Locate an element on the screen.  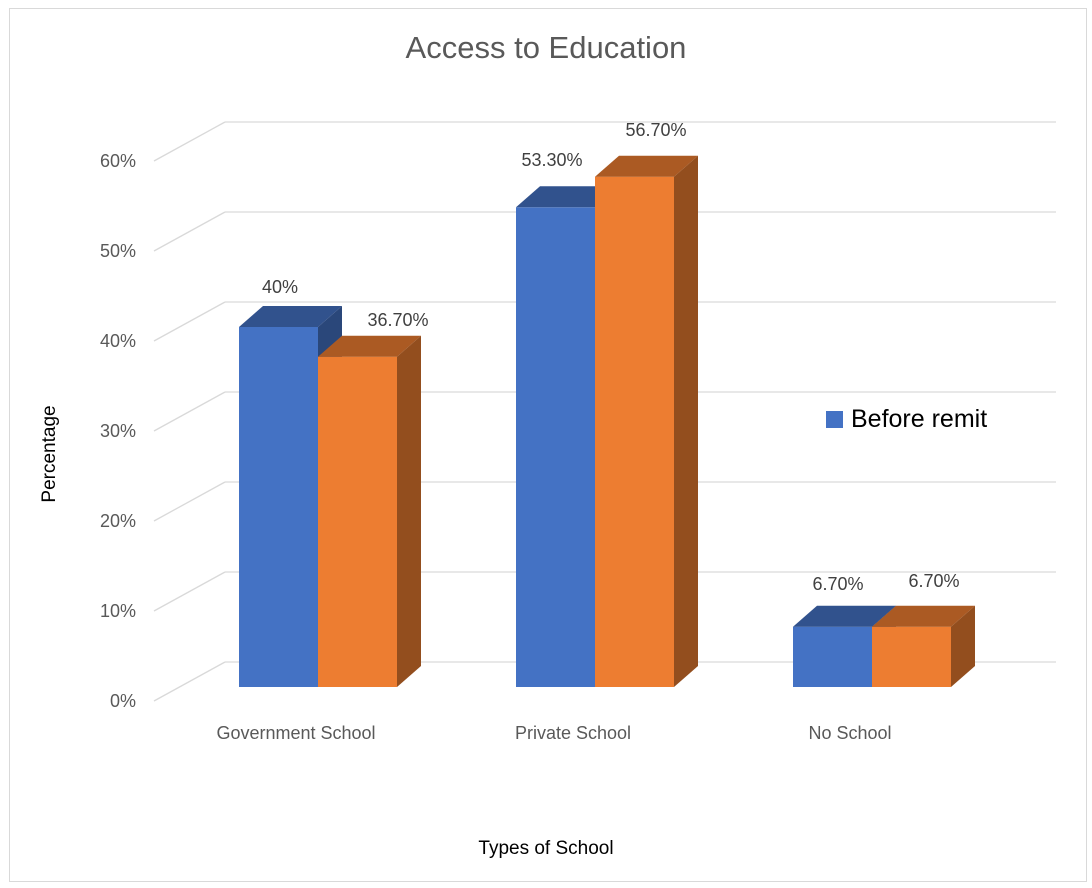
y-tick-label: 10% is located at coordinates (118, 611).